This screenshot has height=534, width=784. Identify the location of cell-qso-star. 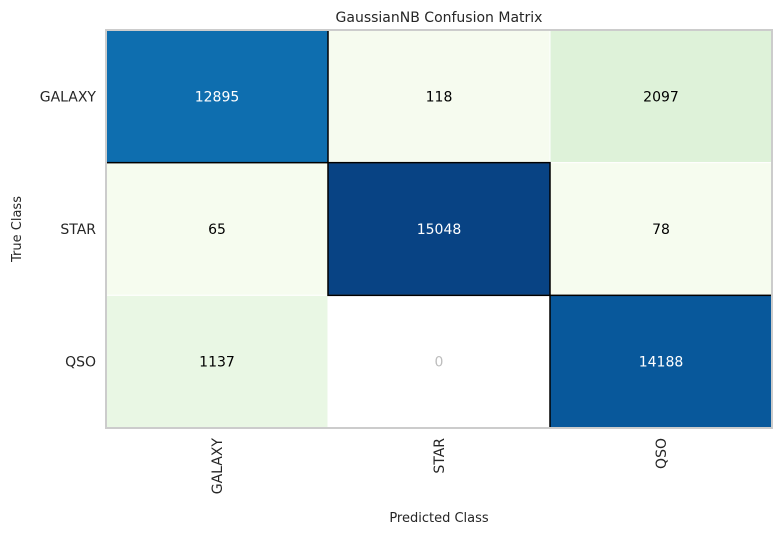
(439, 361).